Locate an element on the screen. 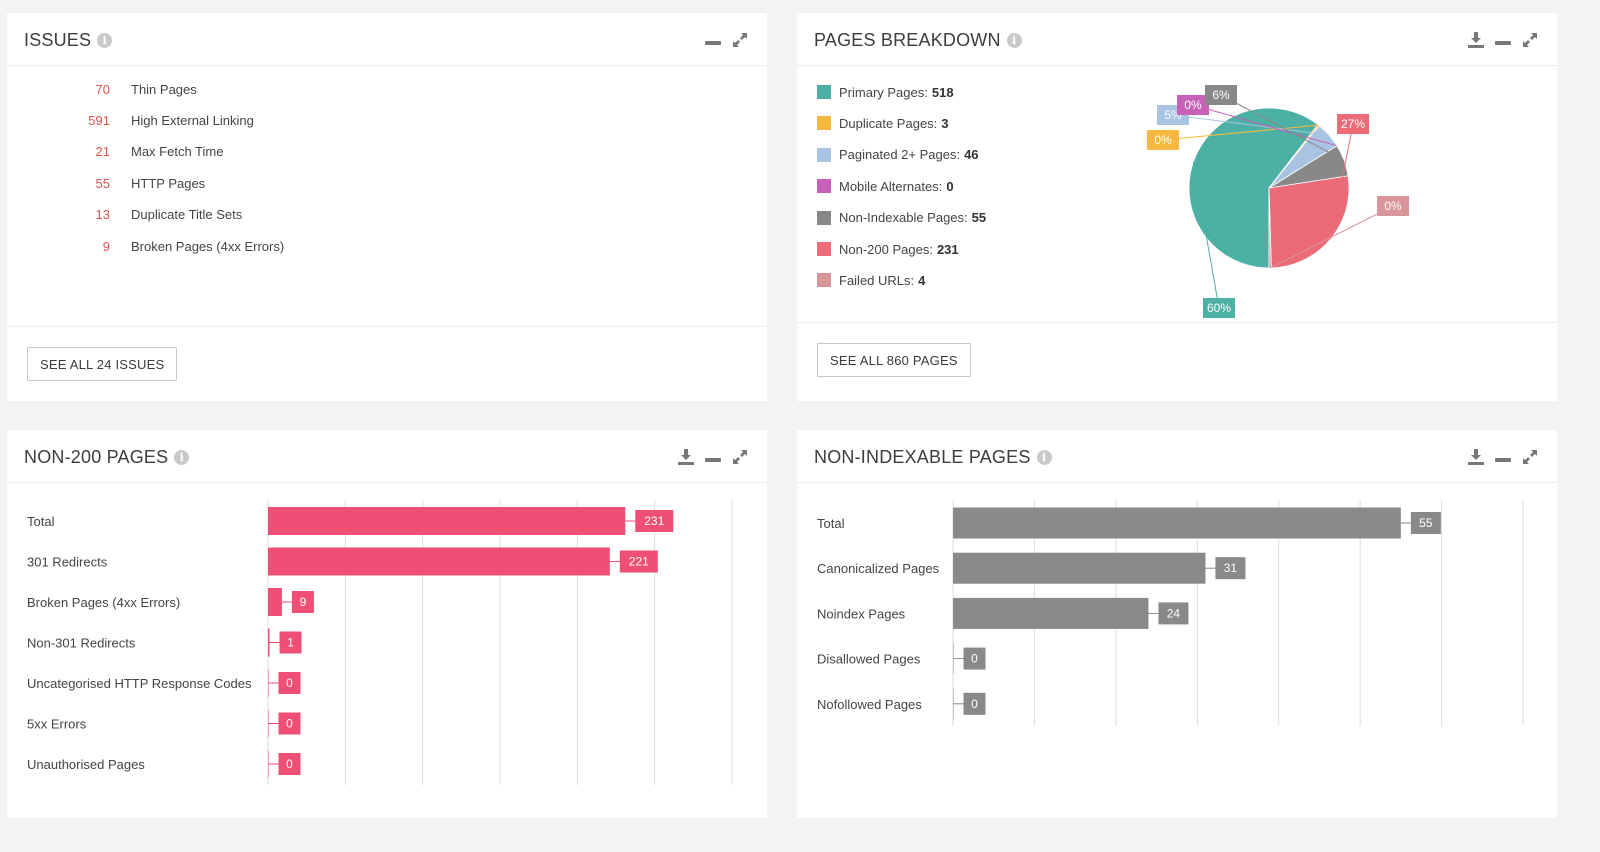  bar-category-label: Uncategorised HTTP Response Codes is located at coordinates (139, 683).